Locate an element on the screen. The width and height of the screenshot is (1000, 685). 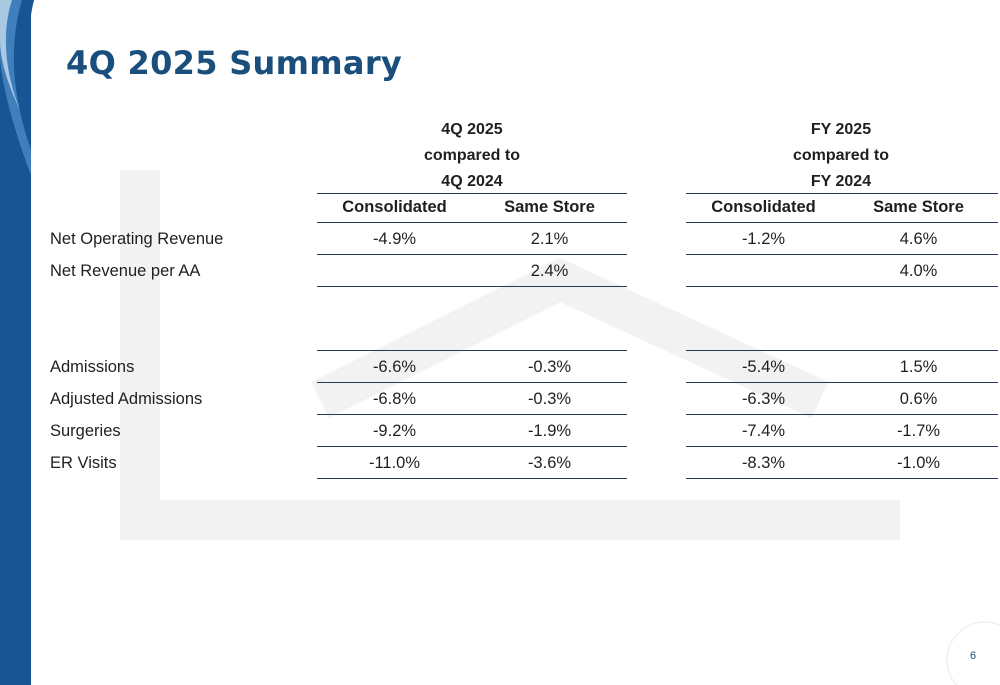
page-corner-circle is located at coordinates (973, 653).